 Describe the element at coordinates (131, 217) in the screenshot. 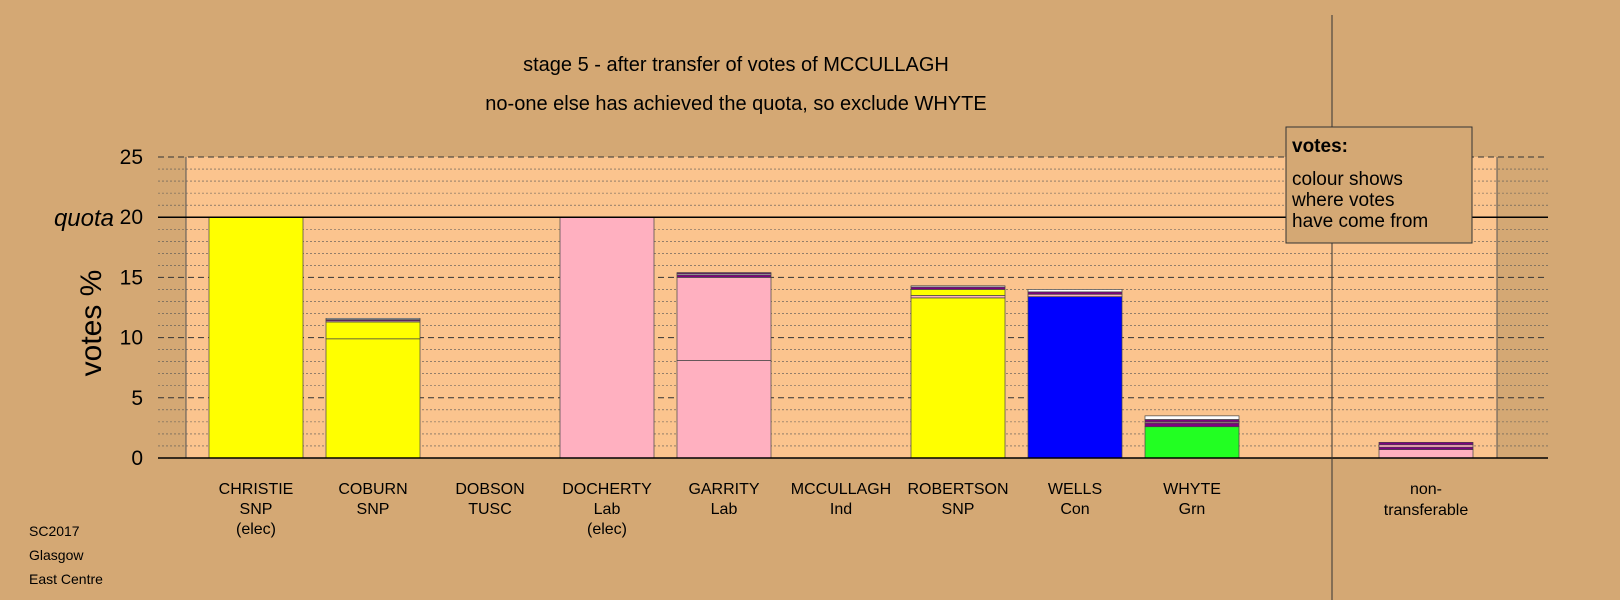

I see `y-tick-label: 20` at that location.